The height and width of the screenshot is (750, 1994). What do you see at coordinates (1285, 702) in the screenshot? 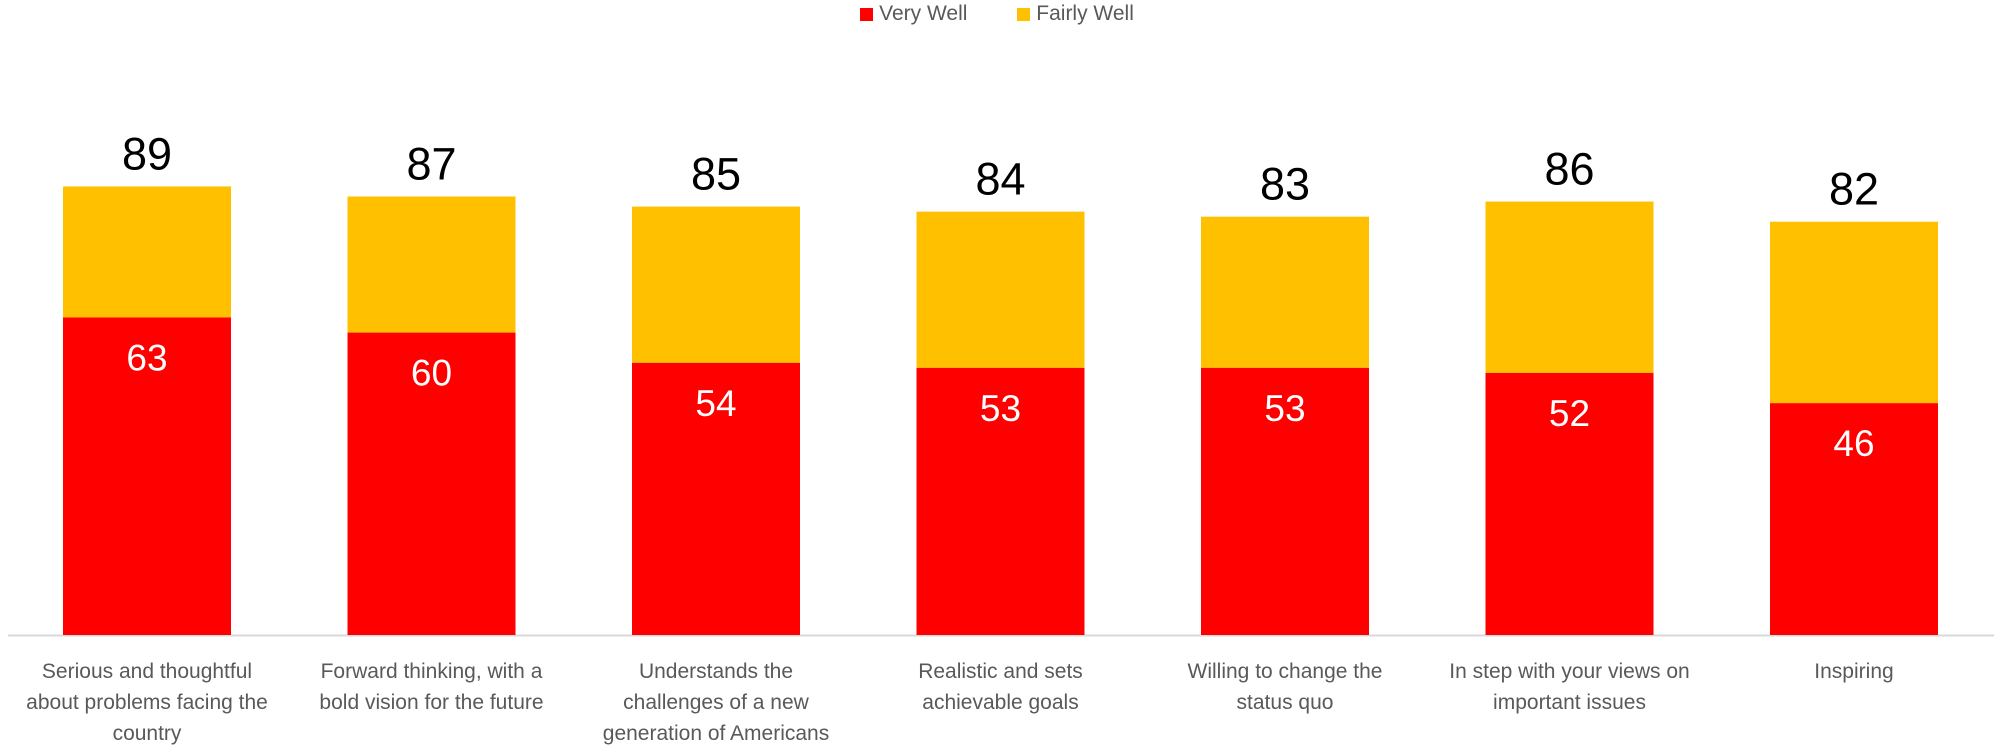
I see `category-label-line: status quo` at bounding box center [1285, 702].